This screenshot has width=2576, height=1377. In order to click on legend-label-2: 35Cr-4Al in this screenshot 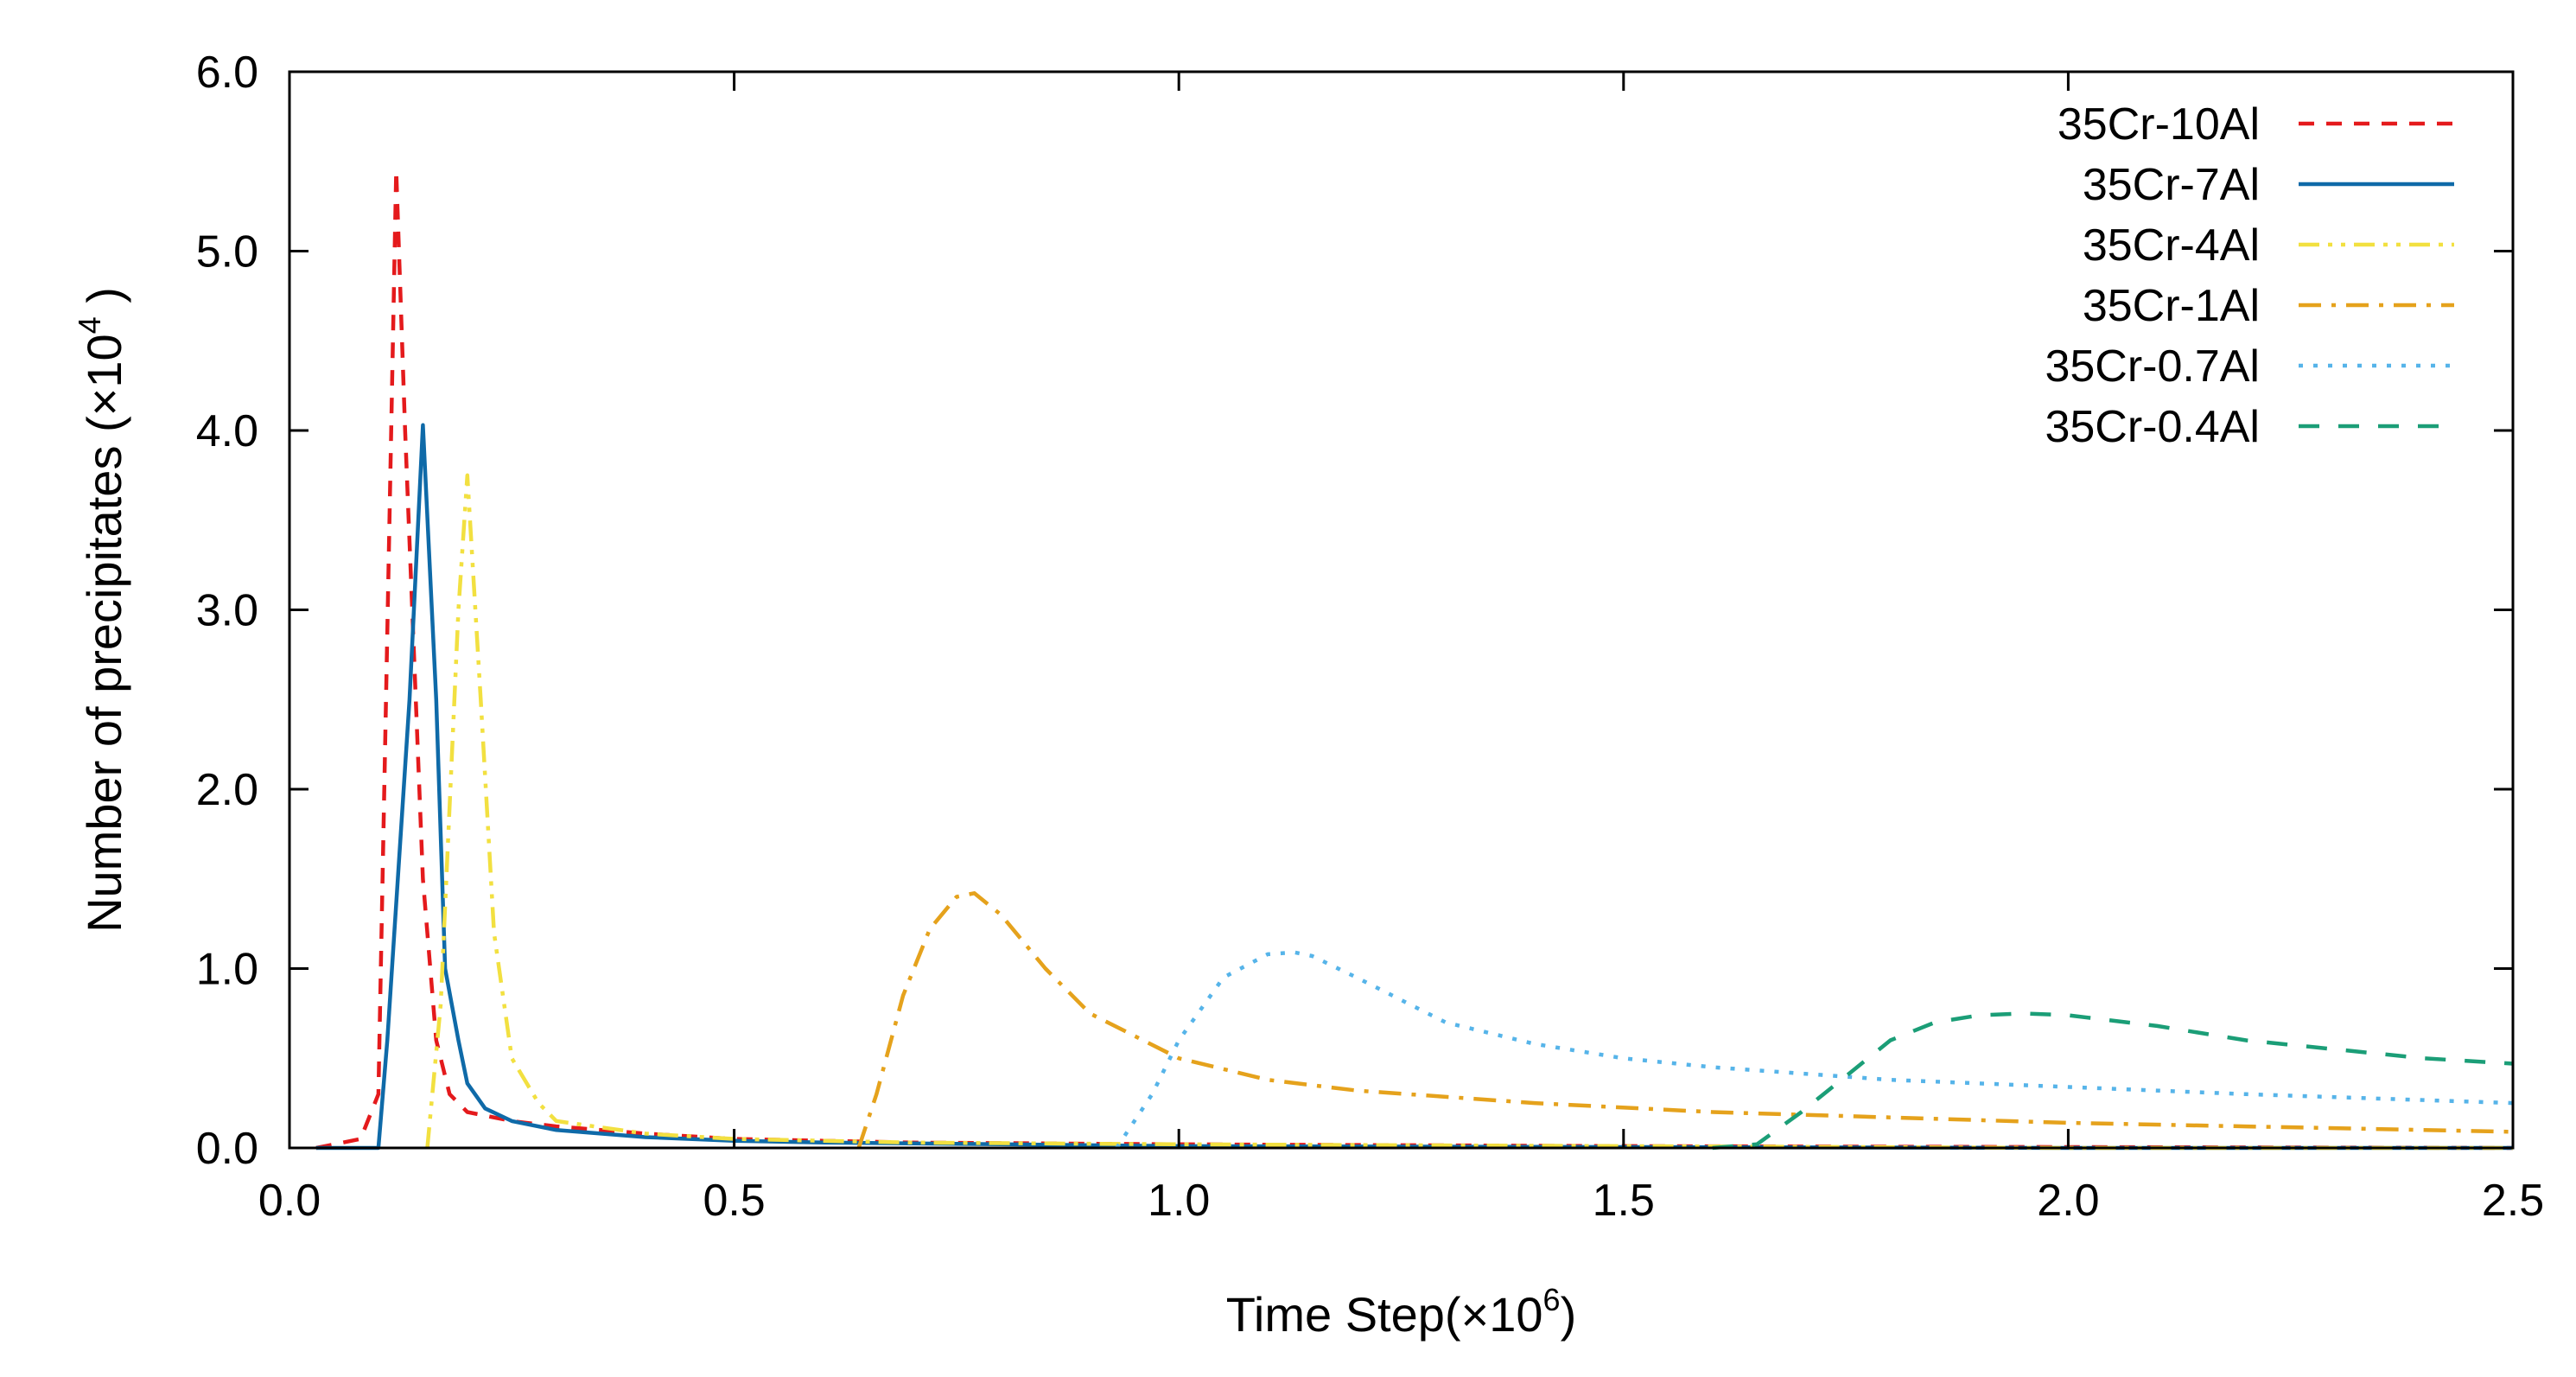, I will do `click(2172, 246)`.